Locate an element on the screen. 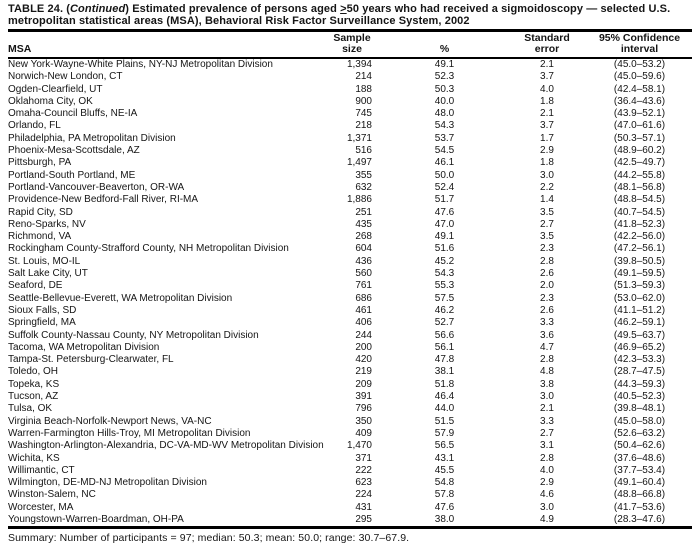 The image size is (696, 557). percent-cell: 52.4 is located at coordinates (444, 187).